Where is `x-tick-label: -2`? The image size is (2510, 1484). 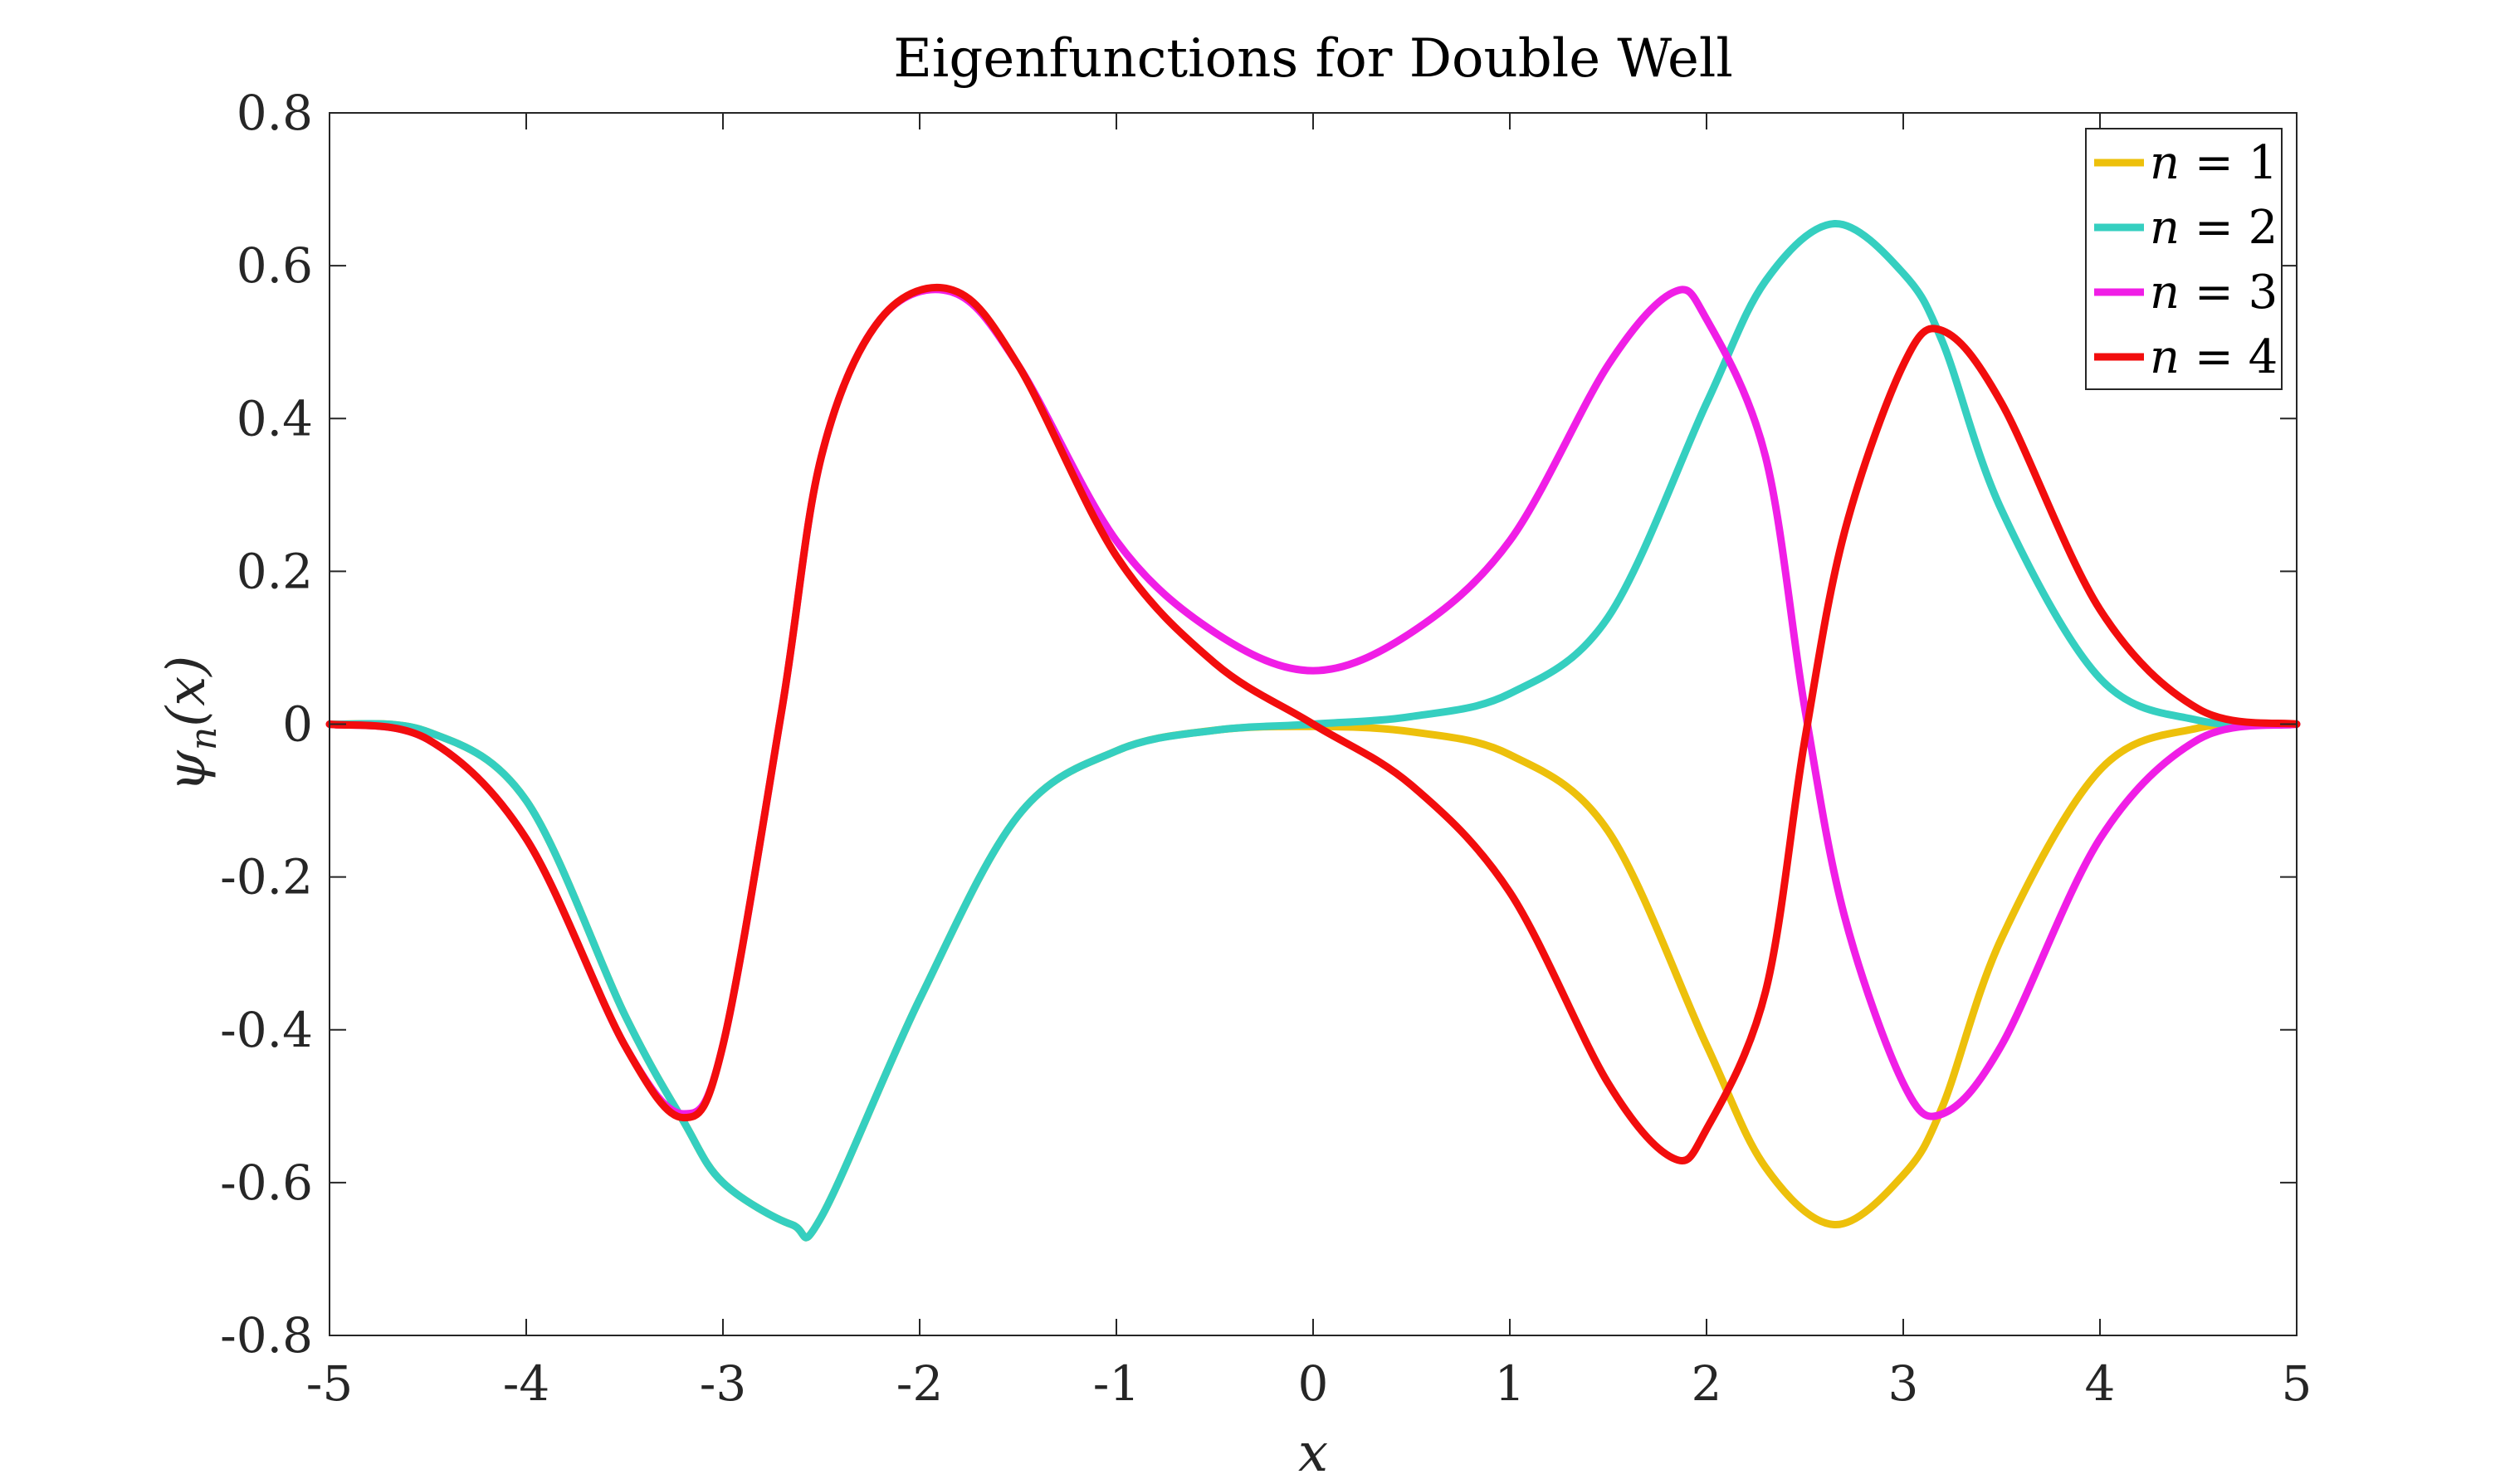 x-tick-label: -2 is located at coordinates (920, 1383).